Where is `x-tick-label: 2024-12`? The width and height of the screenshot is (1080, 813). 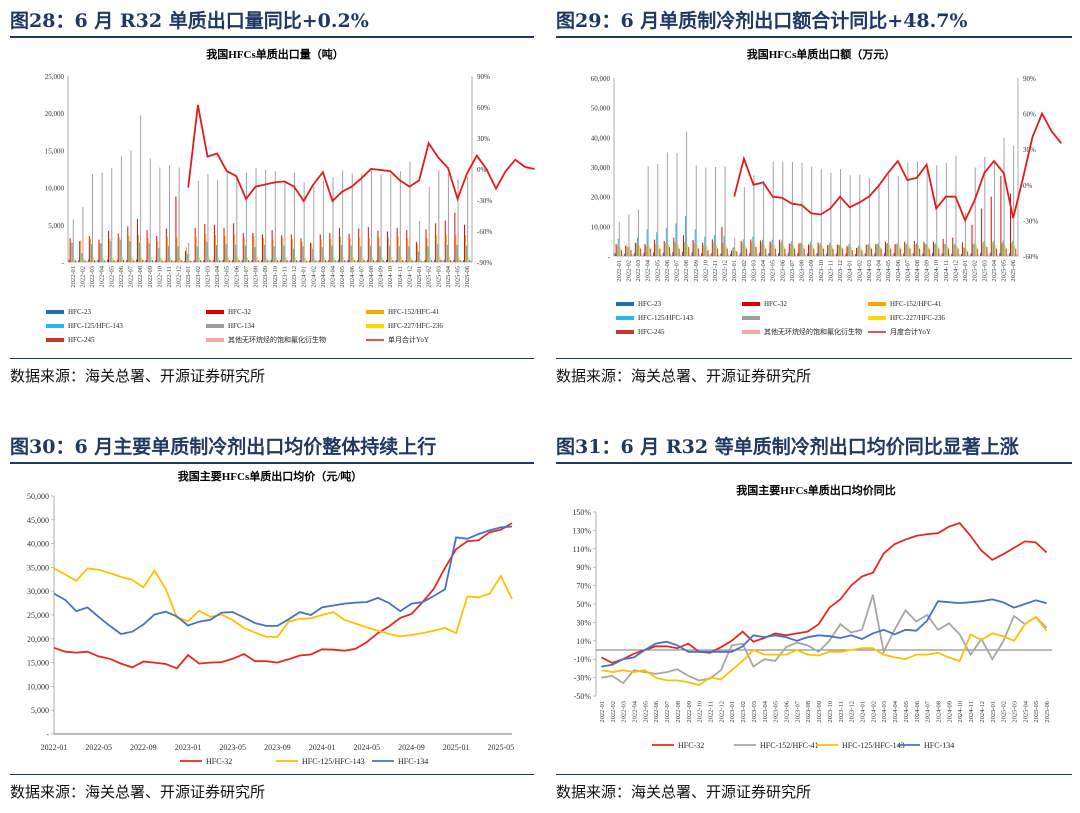 x-tick-label: 2024-12 is located at coordinates (955, 271).